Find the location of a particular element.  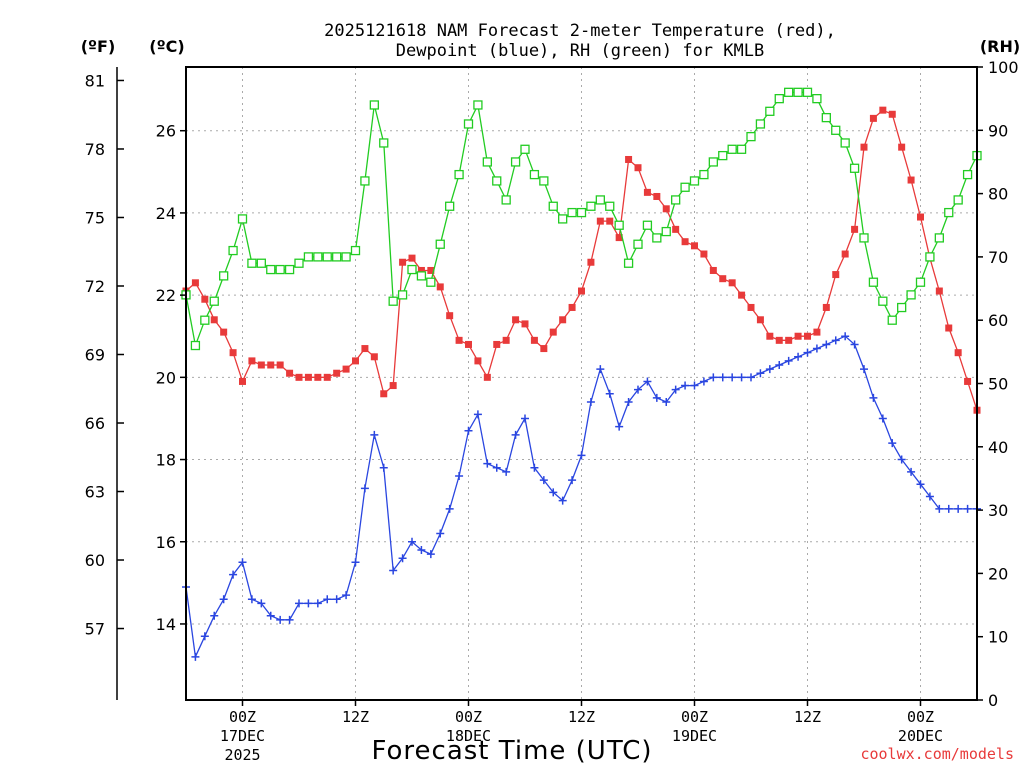

celsius-unit-label: (ºC) is located at coordinates (166, 46).